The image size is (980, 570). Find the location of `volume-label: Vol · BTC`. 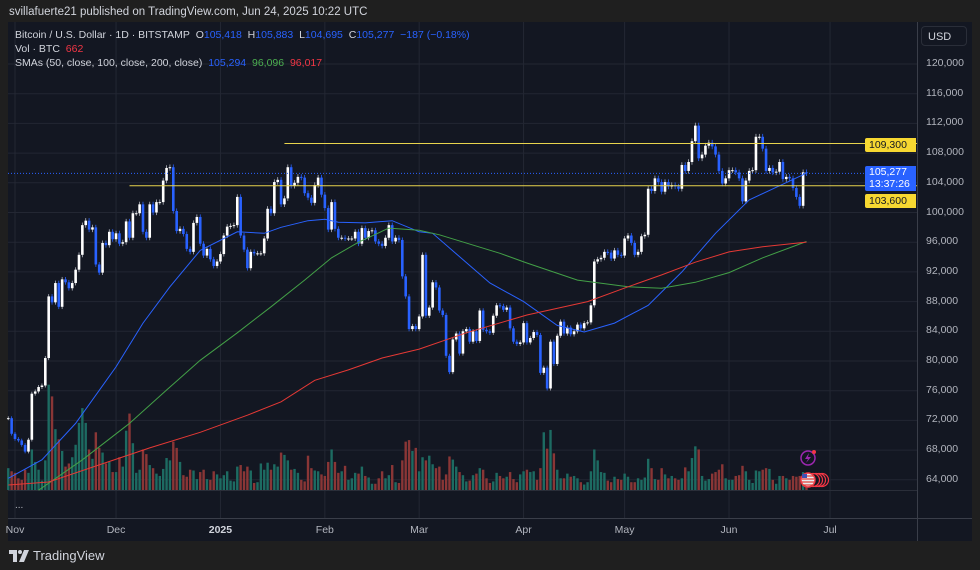

volume-label: Vol · BTC is located at coordinates (37, 49).